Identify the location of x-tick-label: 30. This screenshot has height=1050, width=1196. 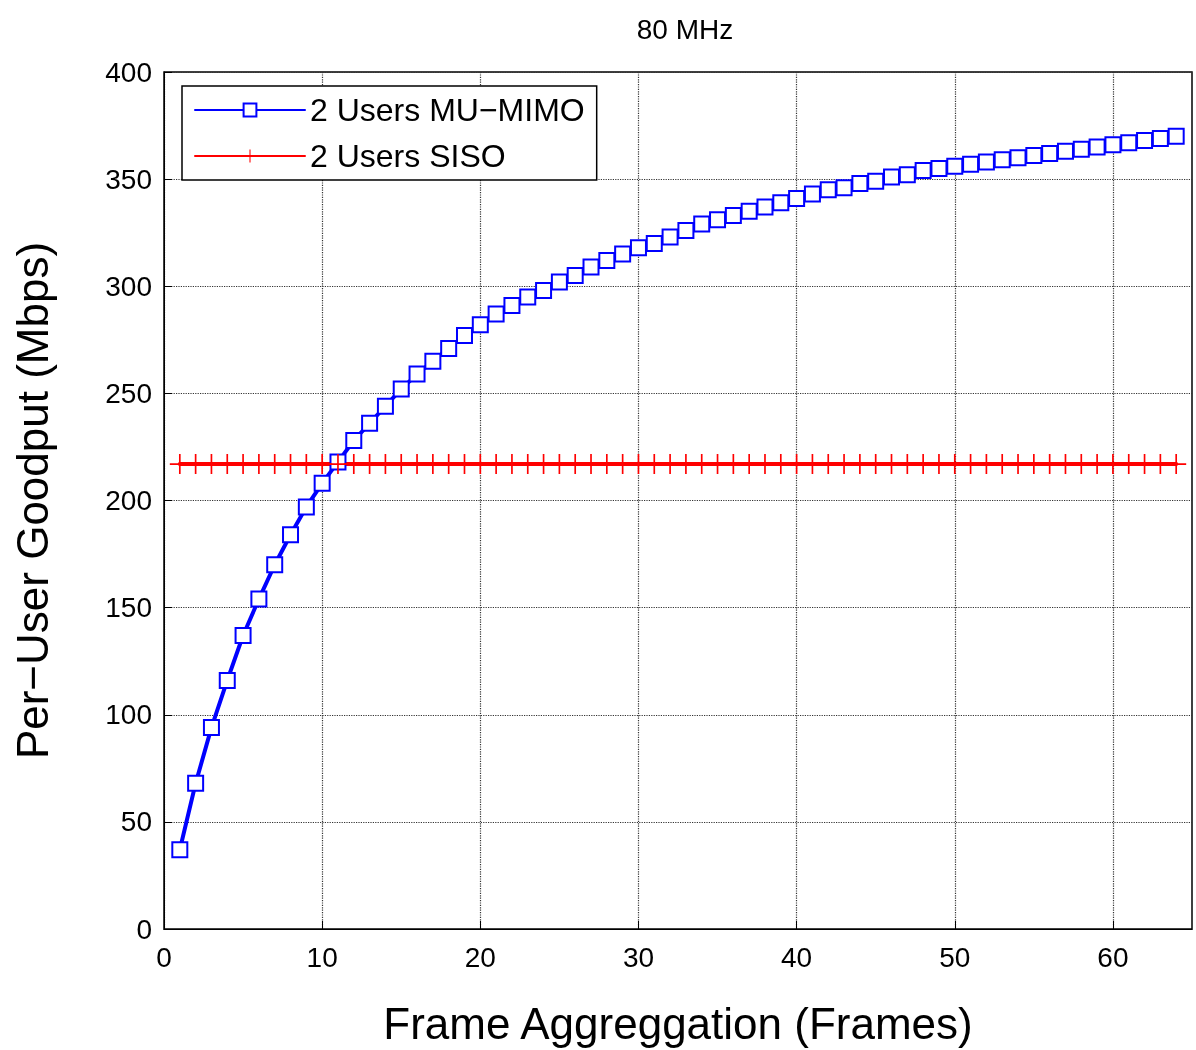
(638, 957).